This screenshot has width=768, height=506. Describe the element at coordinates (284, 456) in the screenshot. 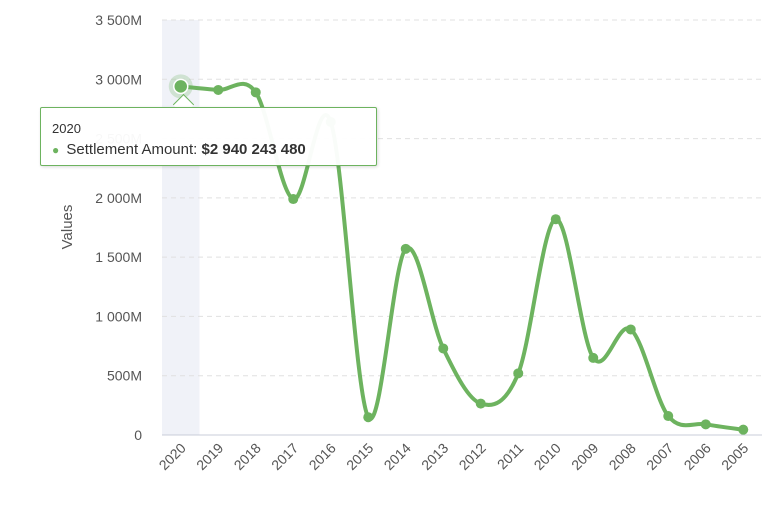

I see `x-tick-label: 2017` at that location.